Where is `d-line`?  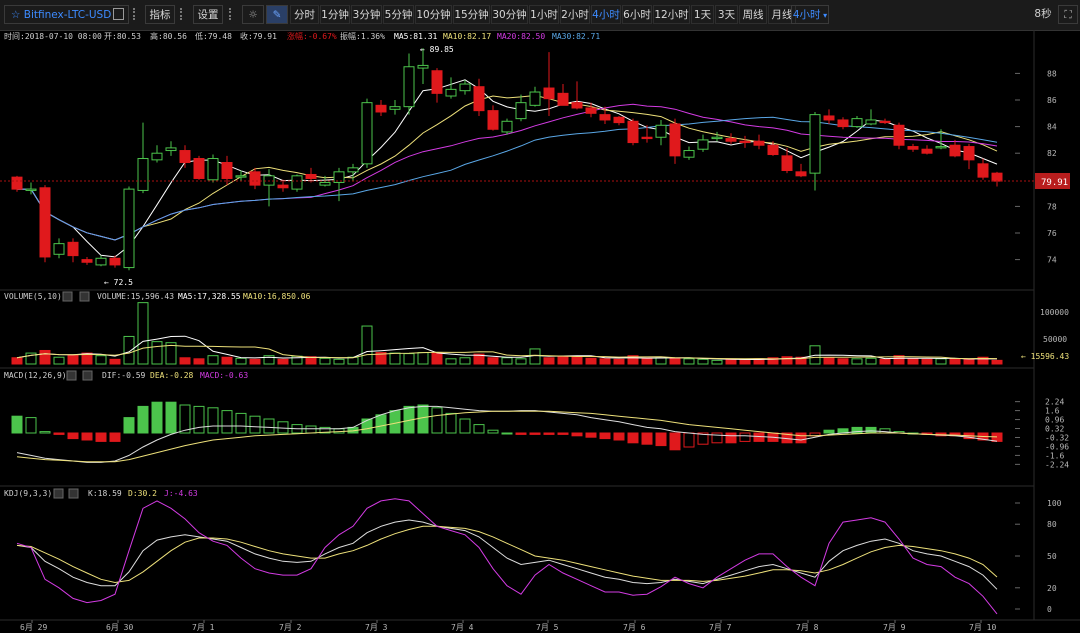
d-line is located at coordinates (507, 554).